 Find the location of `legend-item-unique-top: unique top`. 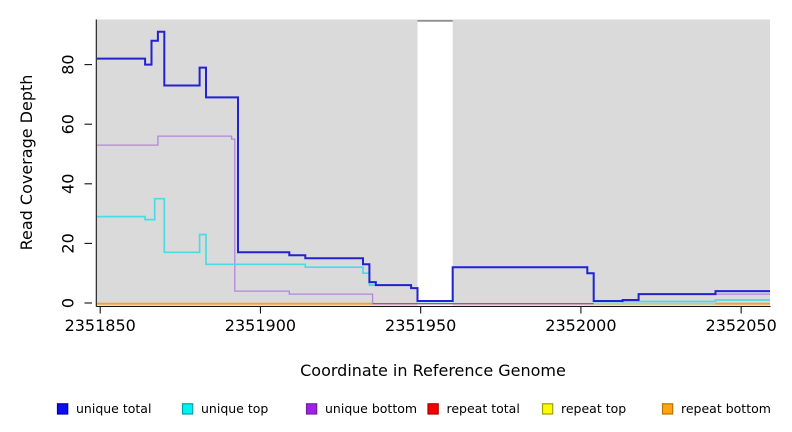

legend-item-unique-top: unique top is located at coordinates (224, 408).